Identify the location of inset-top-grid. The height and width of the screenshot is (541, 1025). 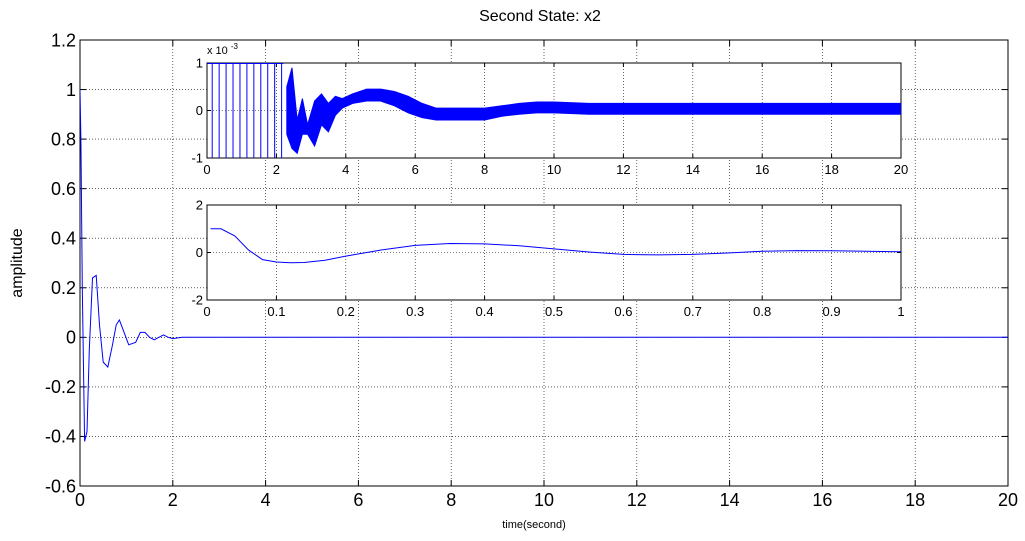
(554, 110).